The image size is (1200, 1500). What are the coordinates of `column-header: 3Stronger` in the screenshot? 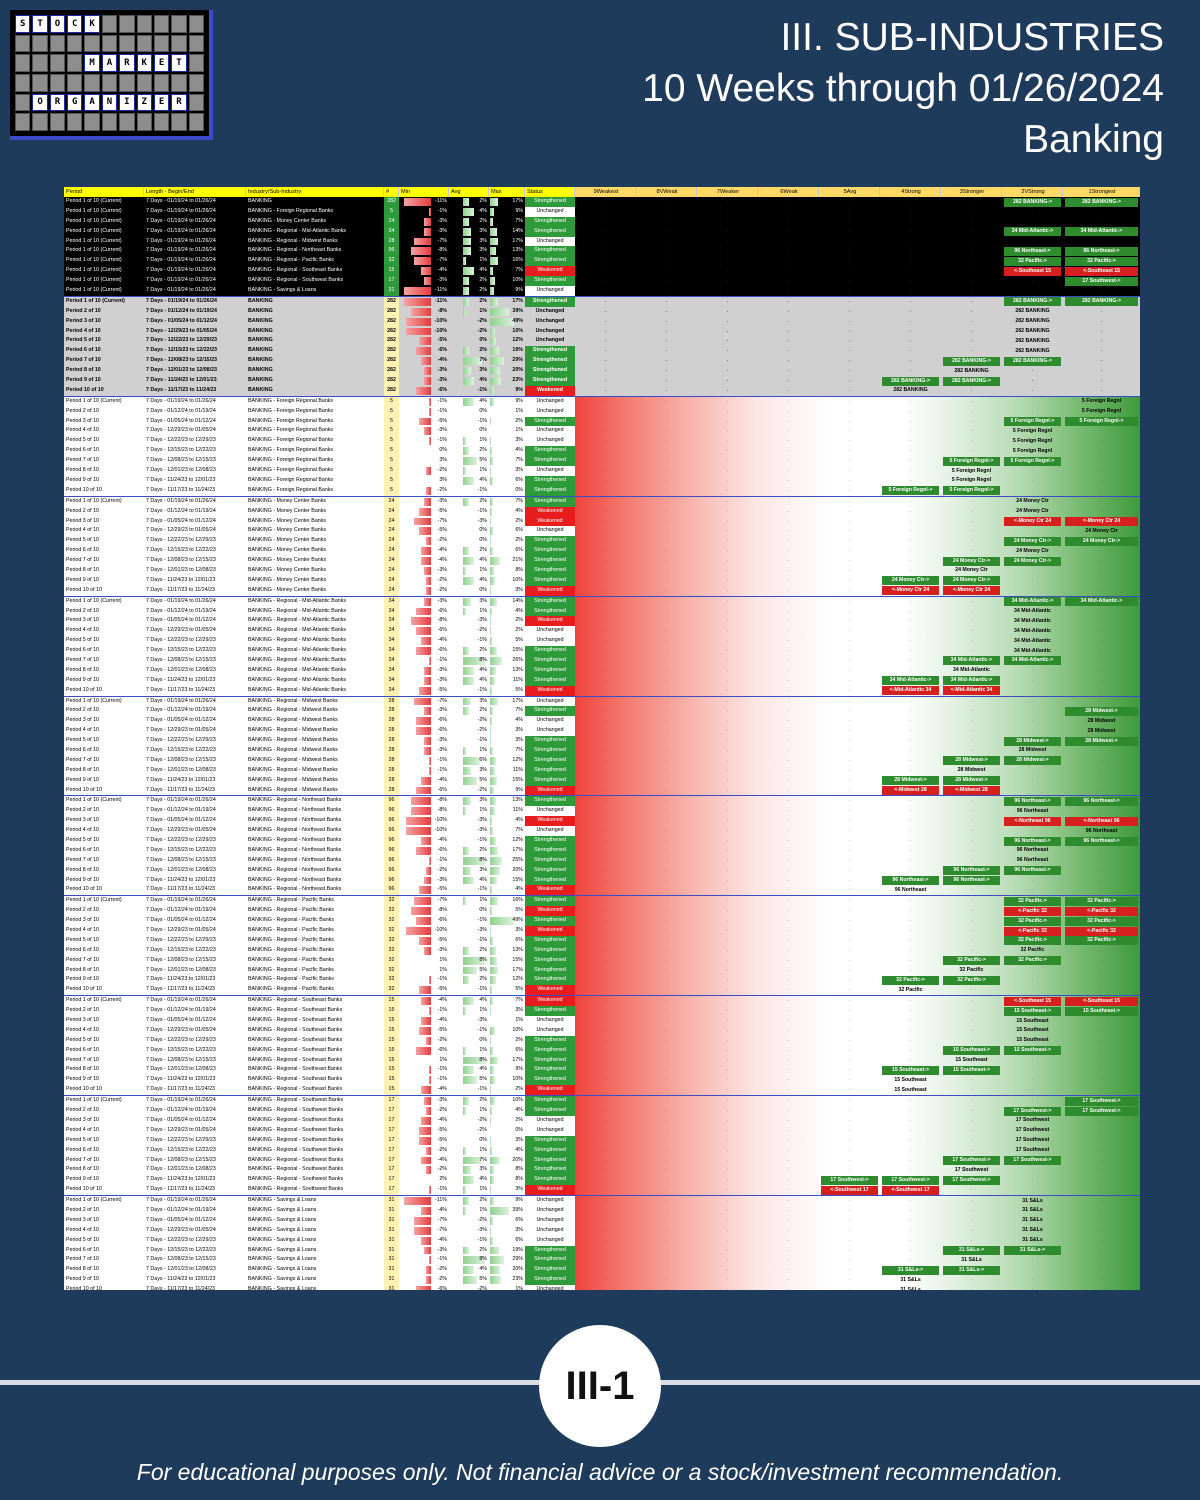 It's located at (971, 192).